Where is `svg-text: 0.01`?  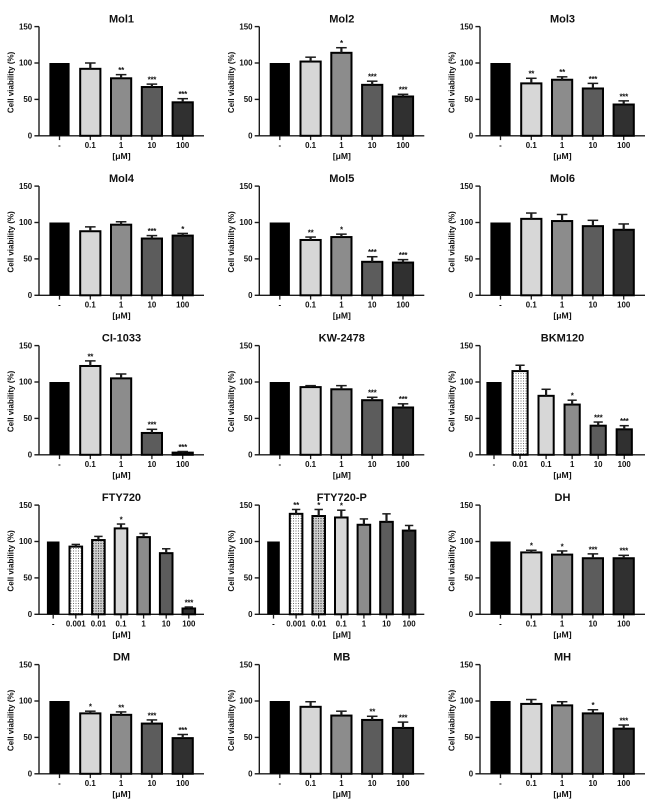 svg-text: 0.01 is located at coordinates (319, 624).